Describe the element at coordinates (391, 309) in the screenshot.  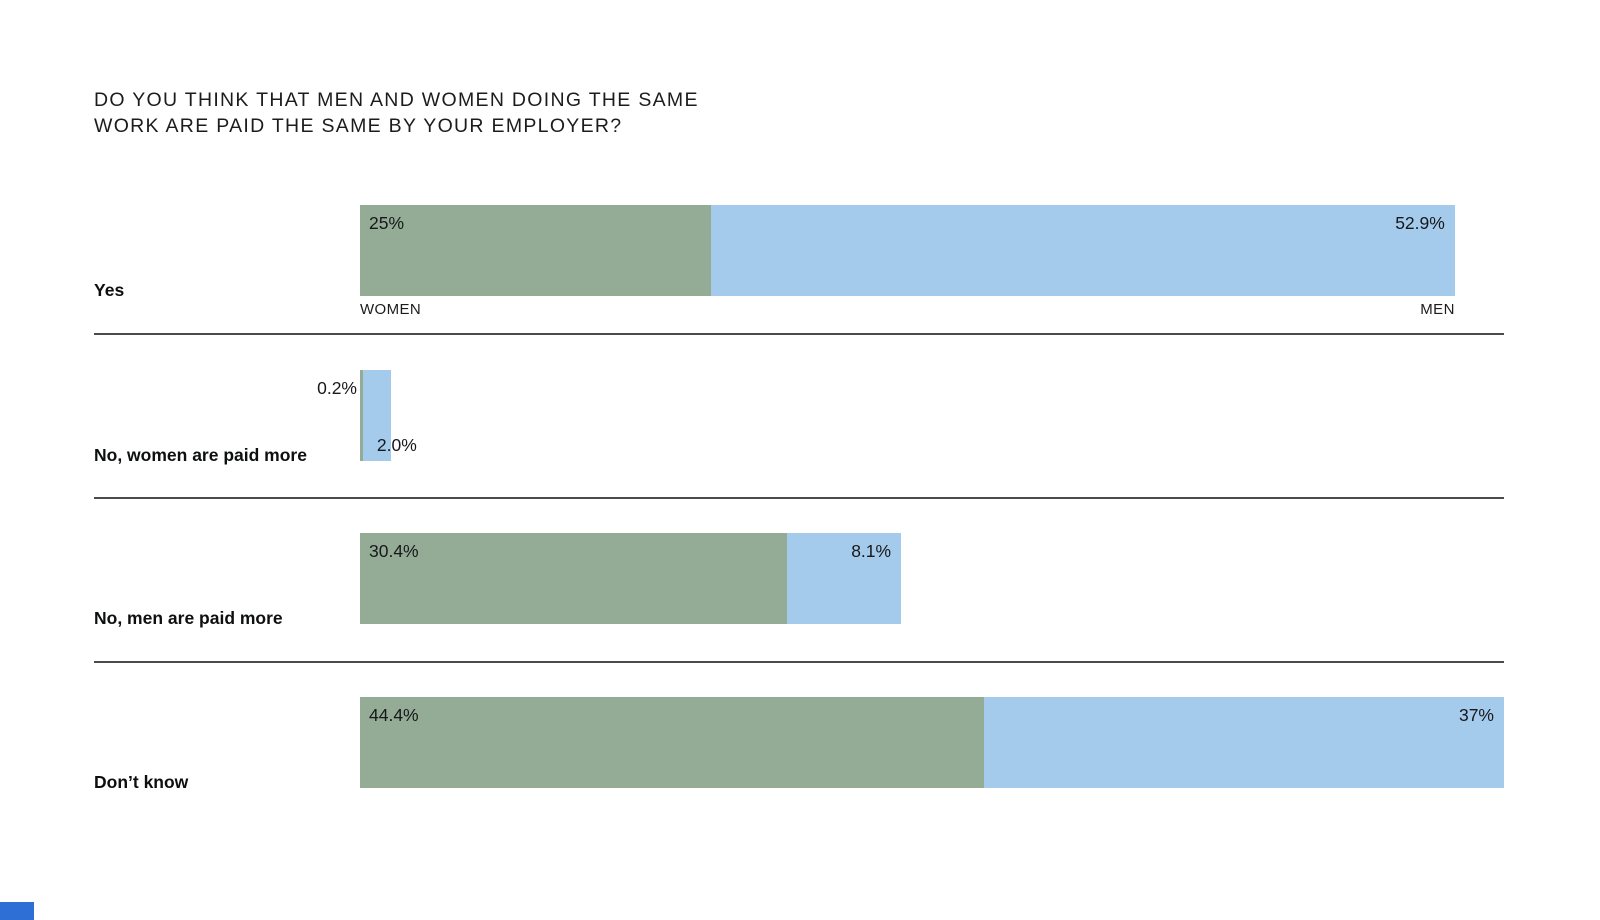
I see `series-label-women: WOMEN` at that location.